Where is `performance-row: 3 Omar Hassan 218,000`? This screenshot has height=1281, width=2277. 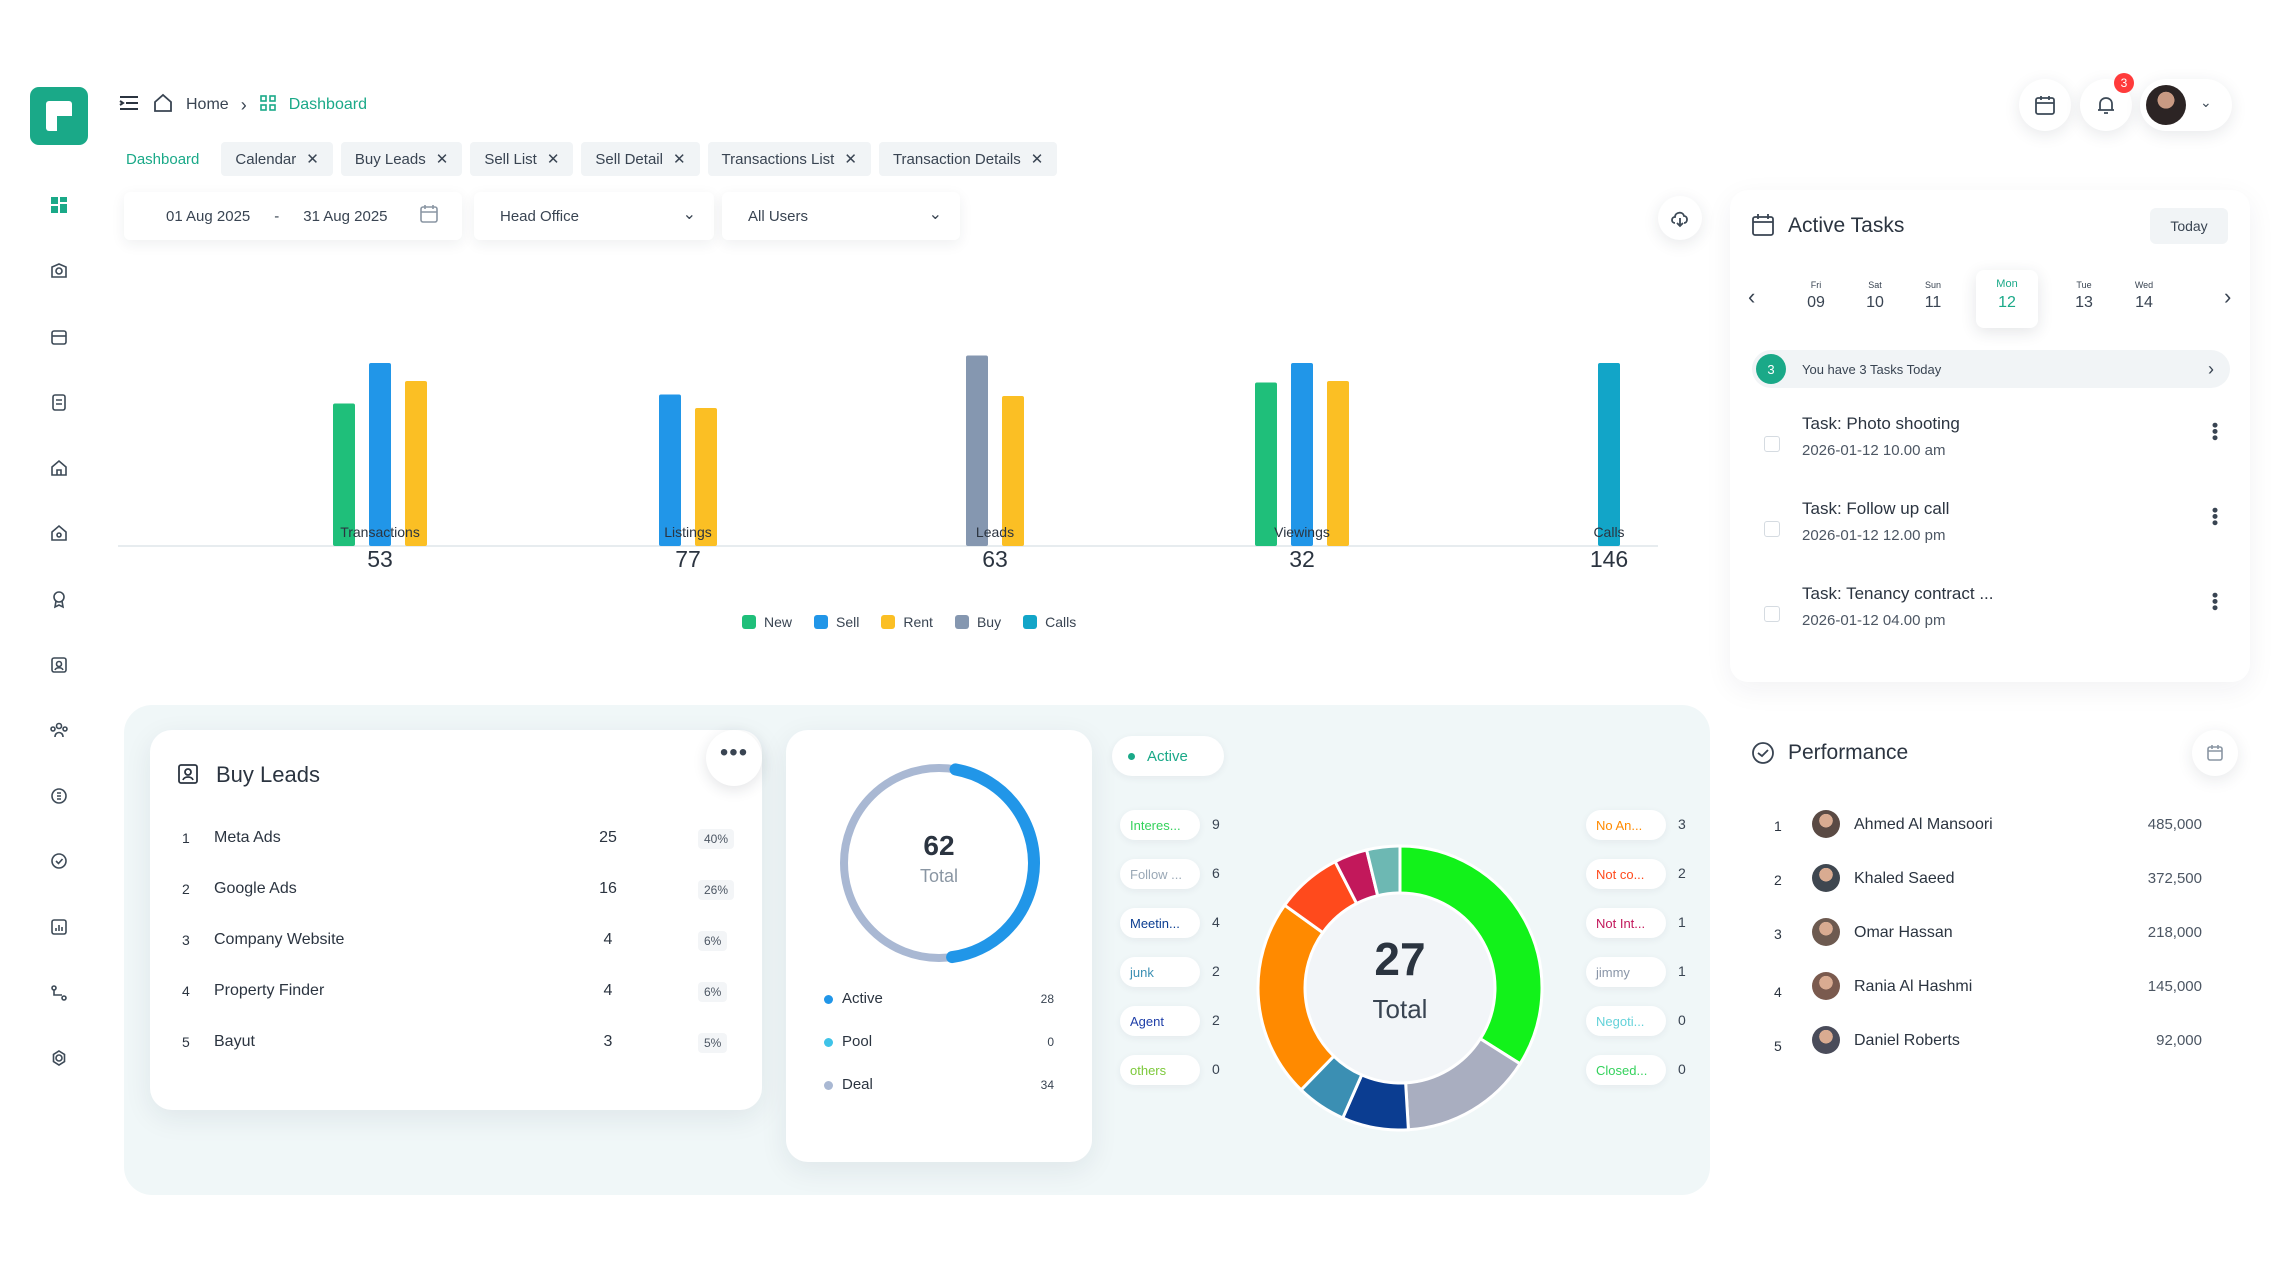 performance-row: 3 Omar Hassan 218,000 is located at coordinates (1996, 933).